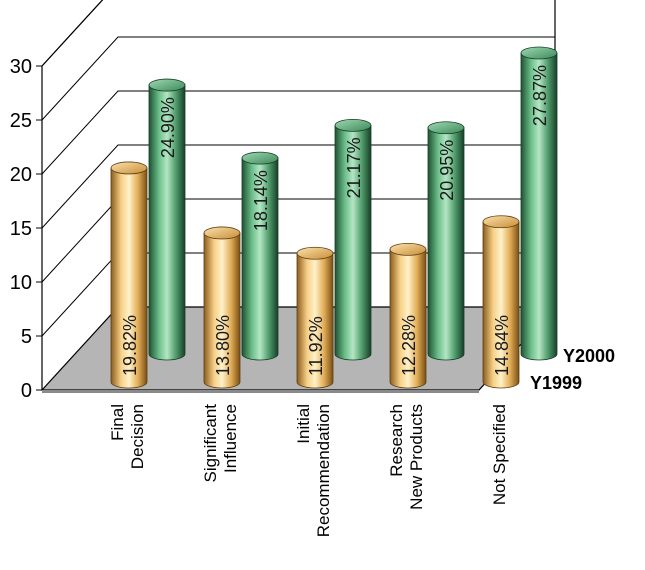  What do you see at coordinates (230, 438) in the screenshot?
I see `category-label-line: Influence` at bounding box center [230, 438].